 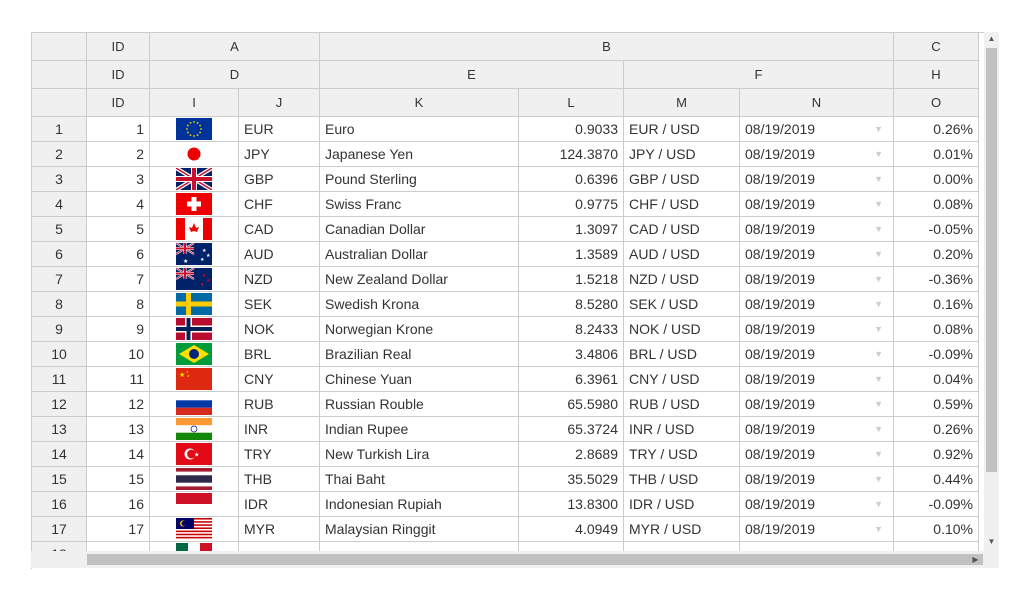 What do you see at coordinates (118, 329) in the screenshot?
I see `id-cell: 9` at bounding box center [118, 329].